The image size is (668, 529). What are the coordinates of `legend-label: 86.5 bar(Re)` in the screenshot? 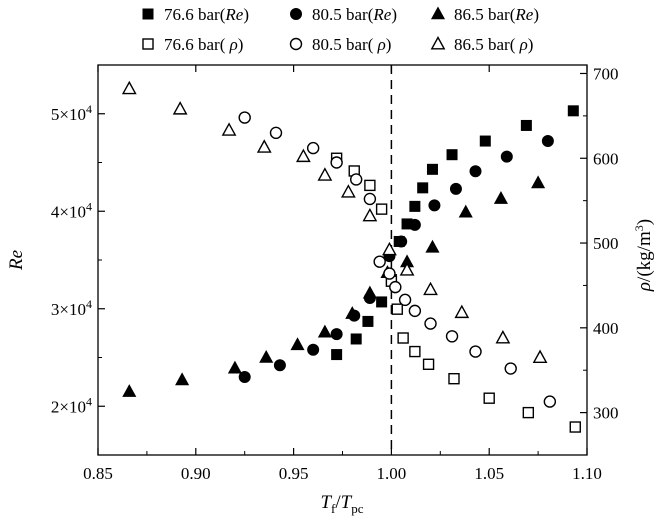 It's located at (496, 14).